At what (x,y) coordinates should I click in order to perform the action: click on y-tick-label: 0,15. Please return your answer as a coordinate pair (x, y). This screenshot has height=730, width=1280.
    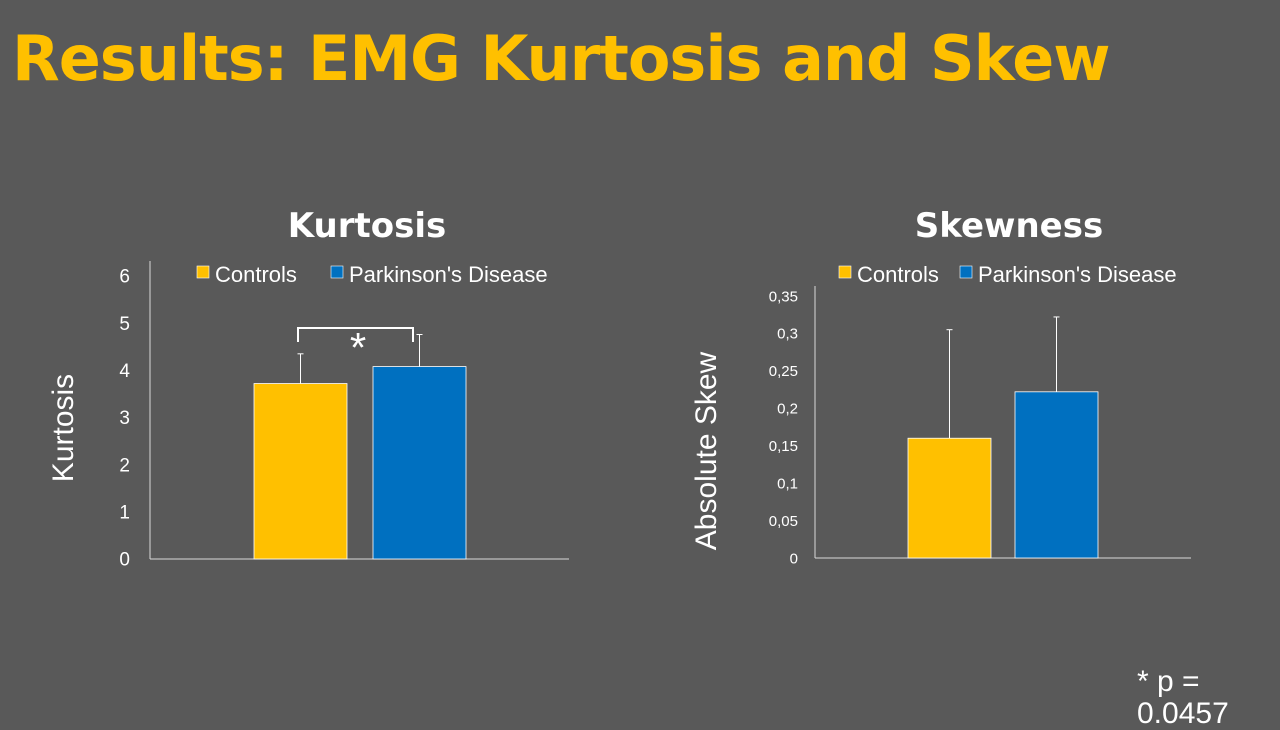
    Looking at the image, I should click on (783, 446).